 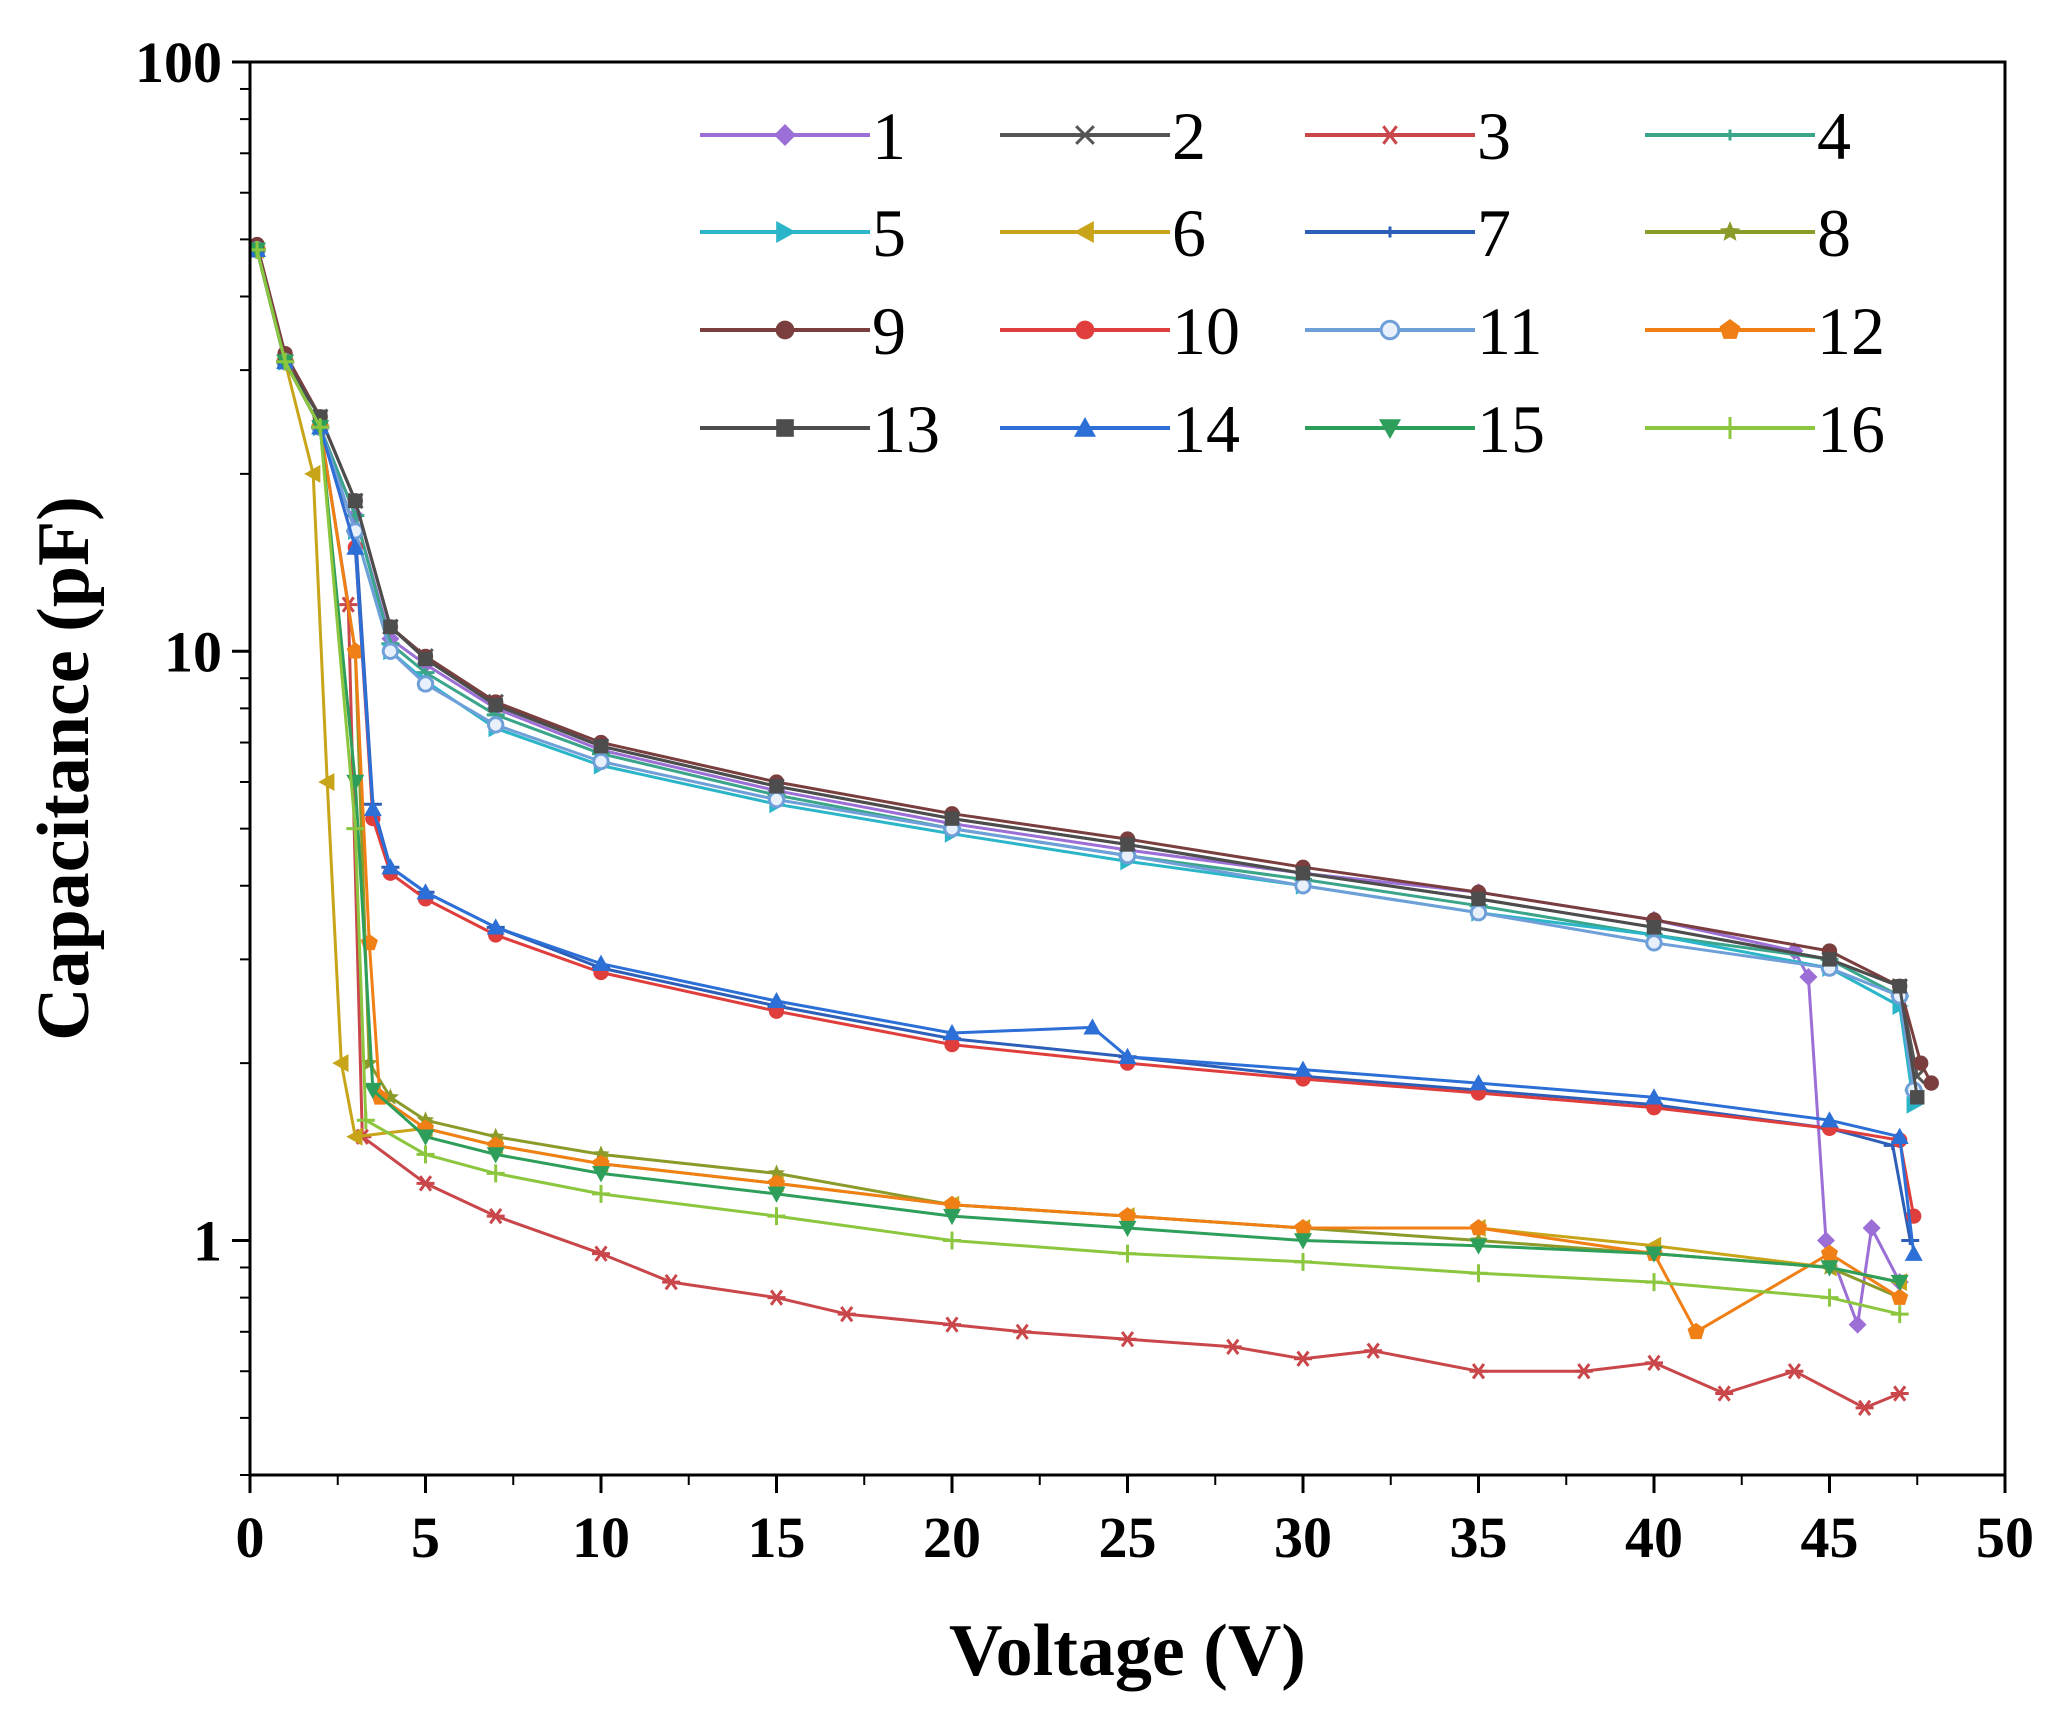 I want to click on legend-label: 13, so click(x=906, y=429).